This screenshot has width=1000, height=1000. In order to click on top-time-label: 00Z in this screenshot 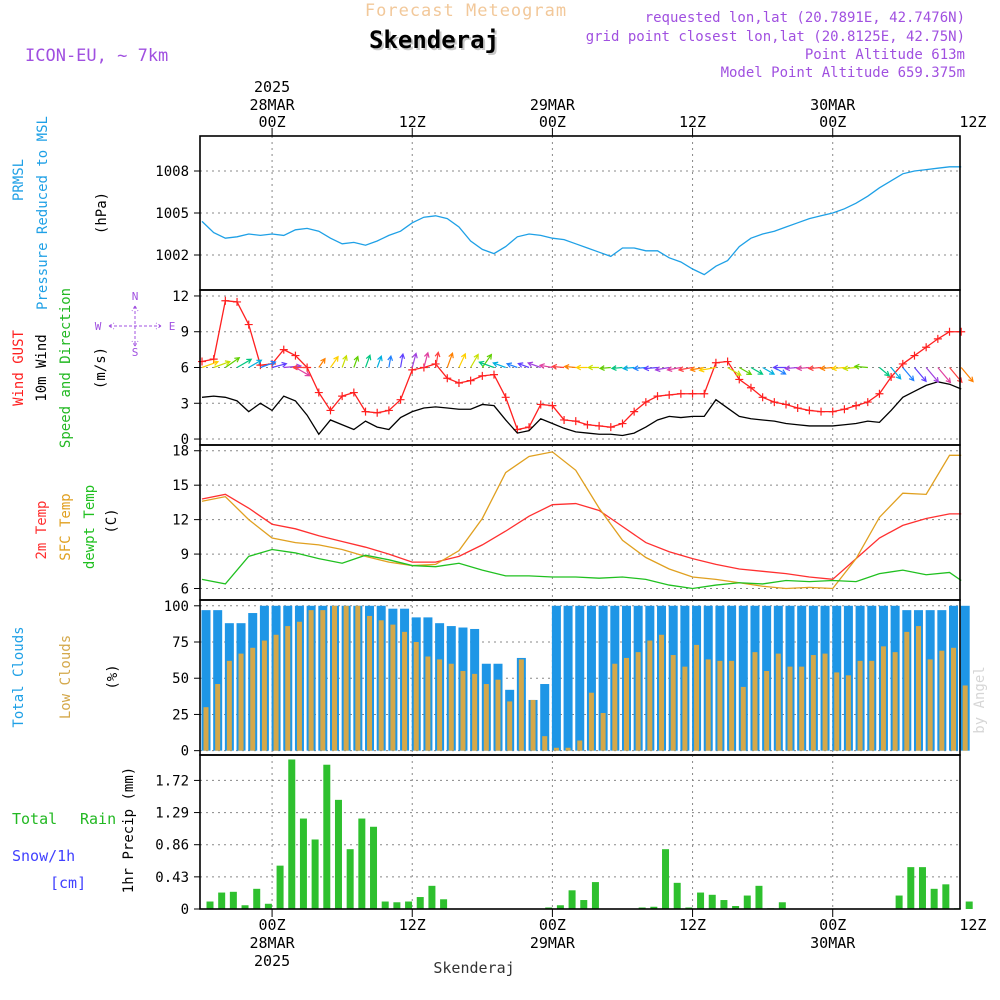, I will do `click(552, 122)`.